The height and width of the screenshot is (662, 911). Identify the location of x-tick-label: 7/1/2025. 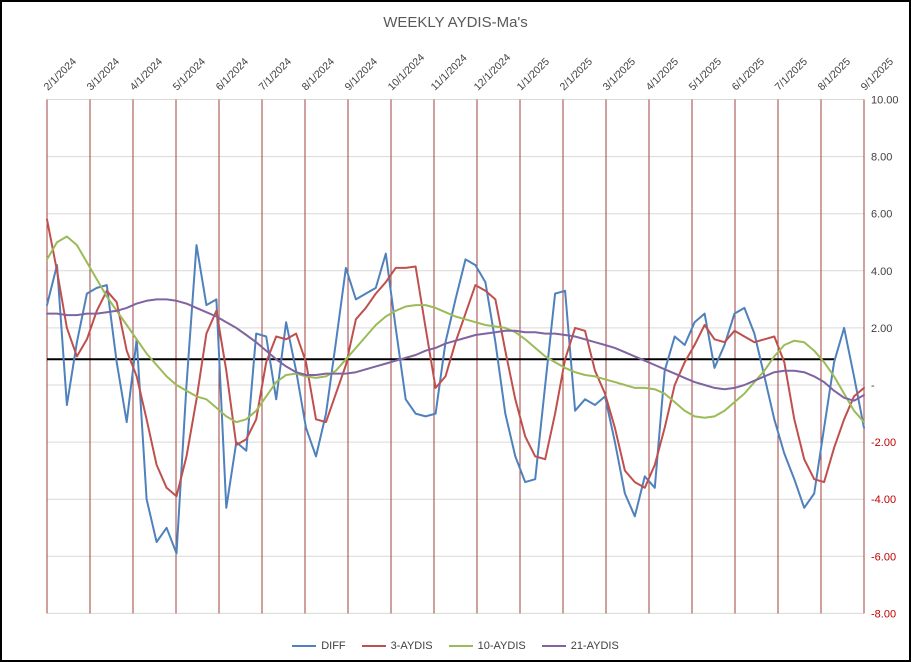
(791, 74).